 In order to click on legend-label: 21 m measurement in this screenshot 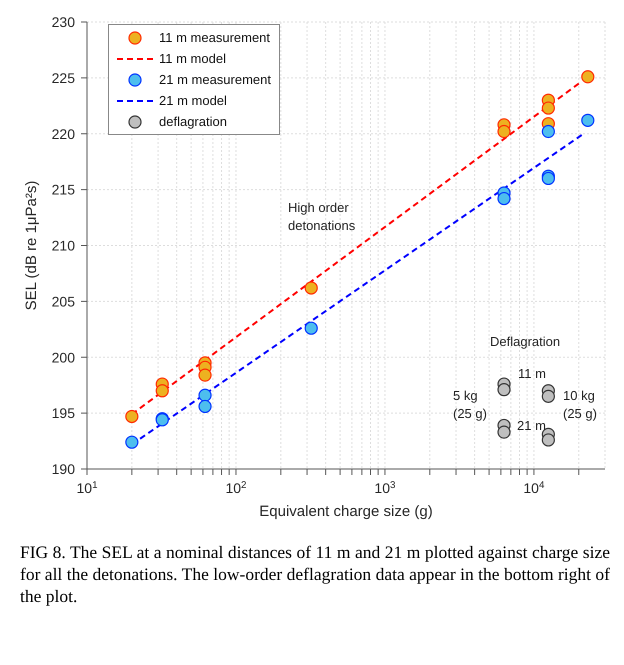, I will do `click(215, 79)`.